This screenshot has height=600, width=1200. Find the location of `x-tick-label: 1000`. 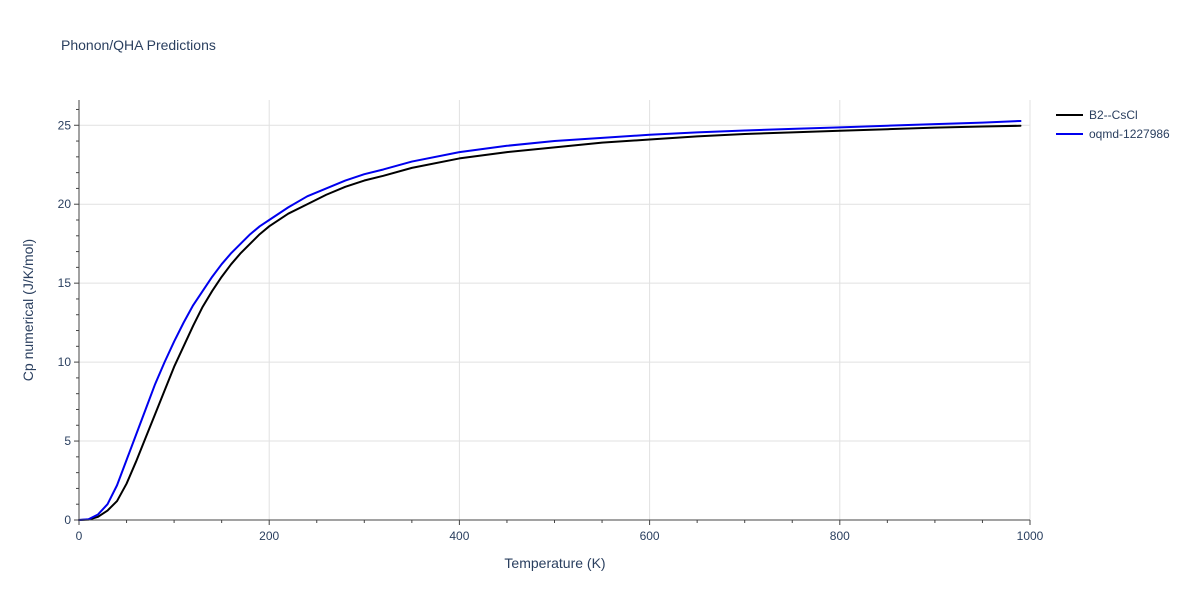

x-tick-label: 1000 is located at coordinates (1030, 536).